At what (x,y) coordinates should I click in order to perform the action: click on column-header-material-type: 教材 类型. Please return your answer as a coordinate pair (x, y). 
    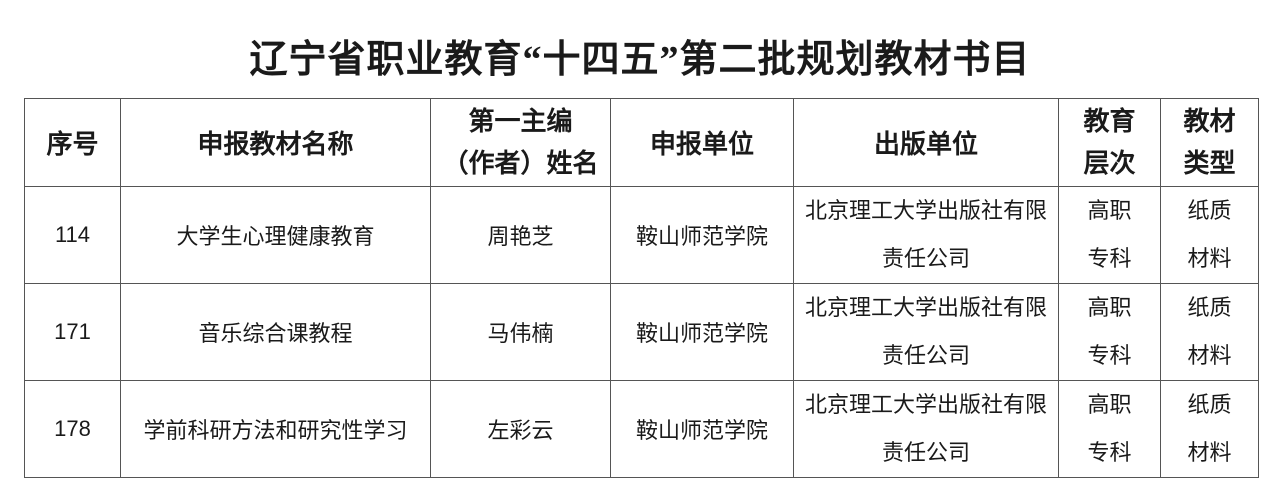
    Looking at the image, I should click on (1209, 142).